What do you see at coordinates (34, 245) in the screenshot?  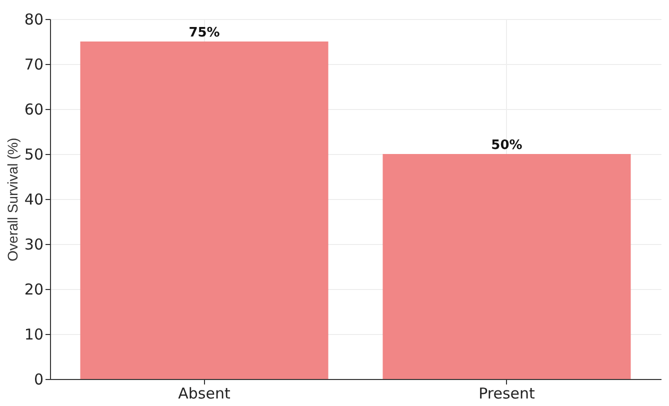 I see `y-tick-label: 30` at bounding box center [34, 245].